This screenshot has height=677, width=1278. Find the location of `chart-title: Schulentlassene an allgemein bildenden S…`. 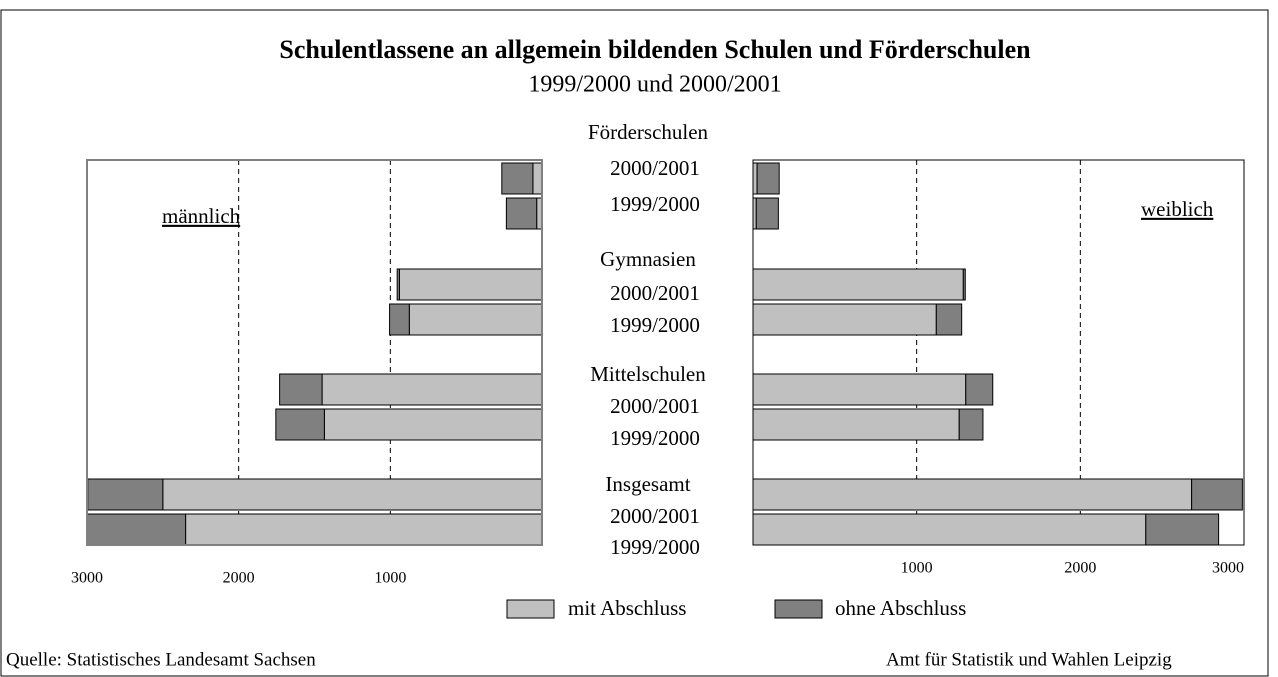

chart-title: Schulentlassene an allgemein bildenden S… is located at coordinates (655, 49).